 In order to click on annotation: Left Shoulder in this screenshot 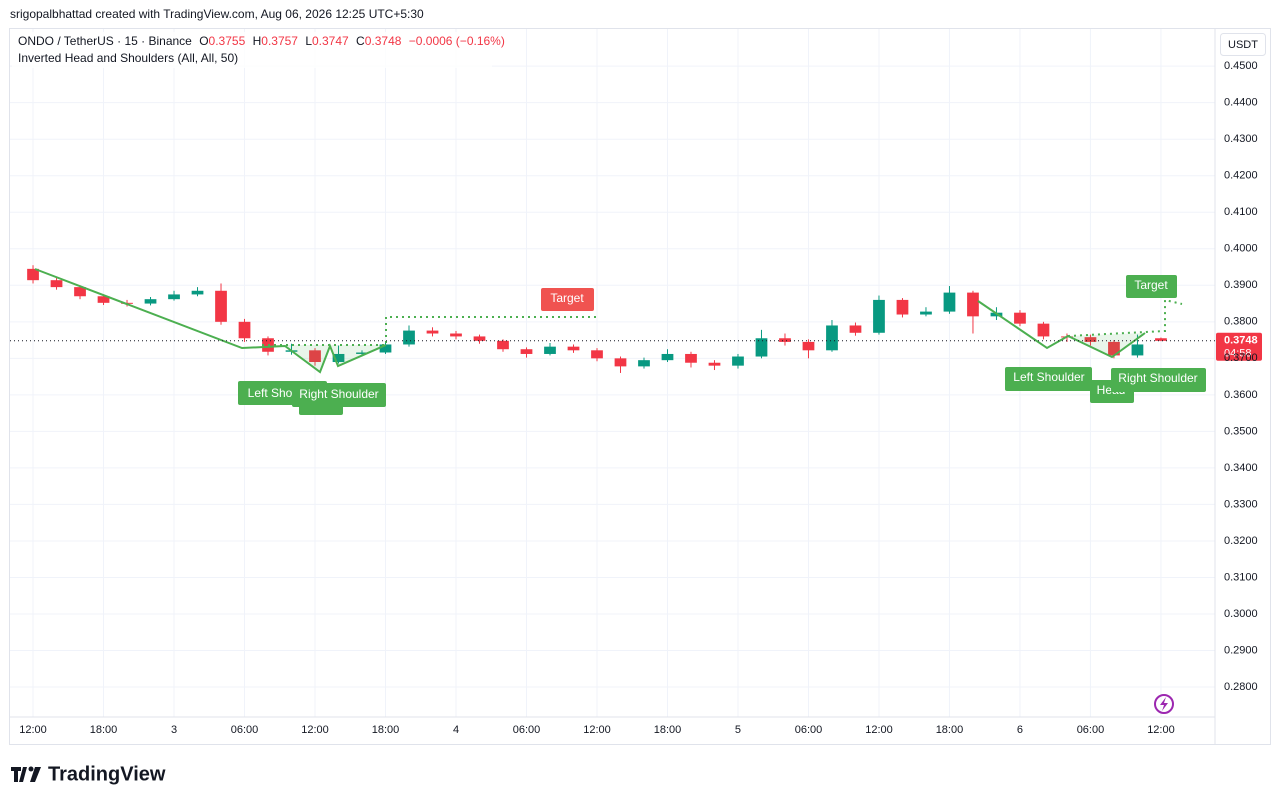, I will do `click(1048, 379)`.